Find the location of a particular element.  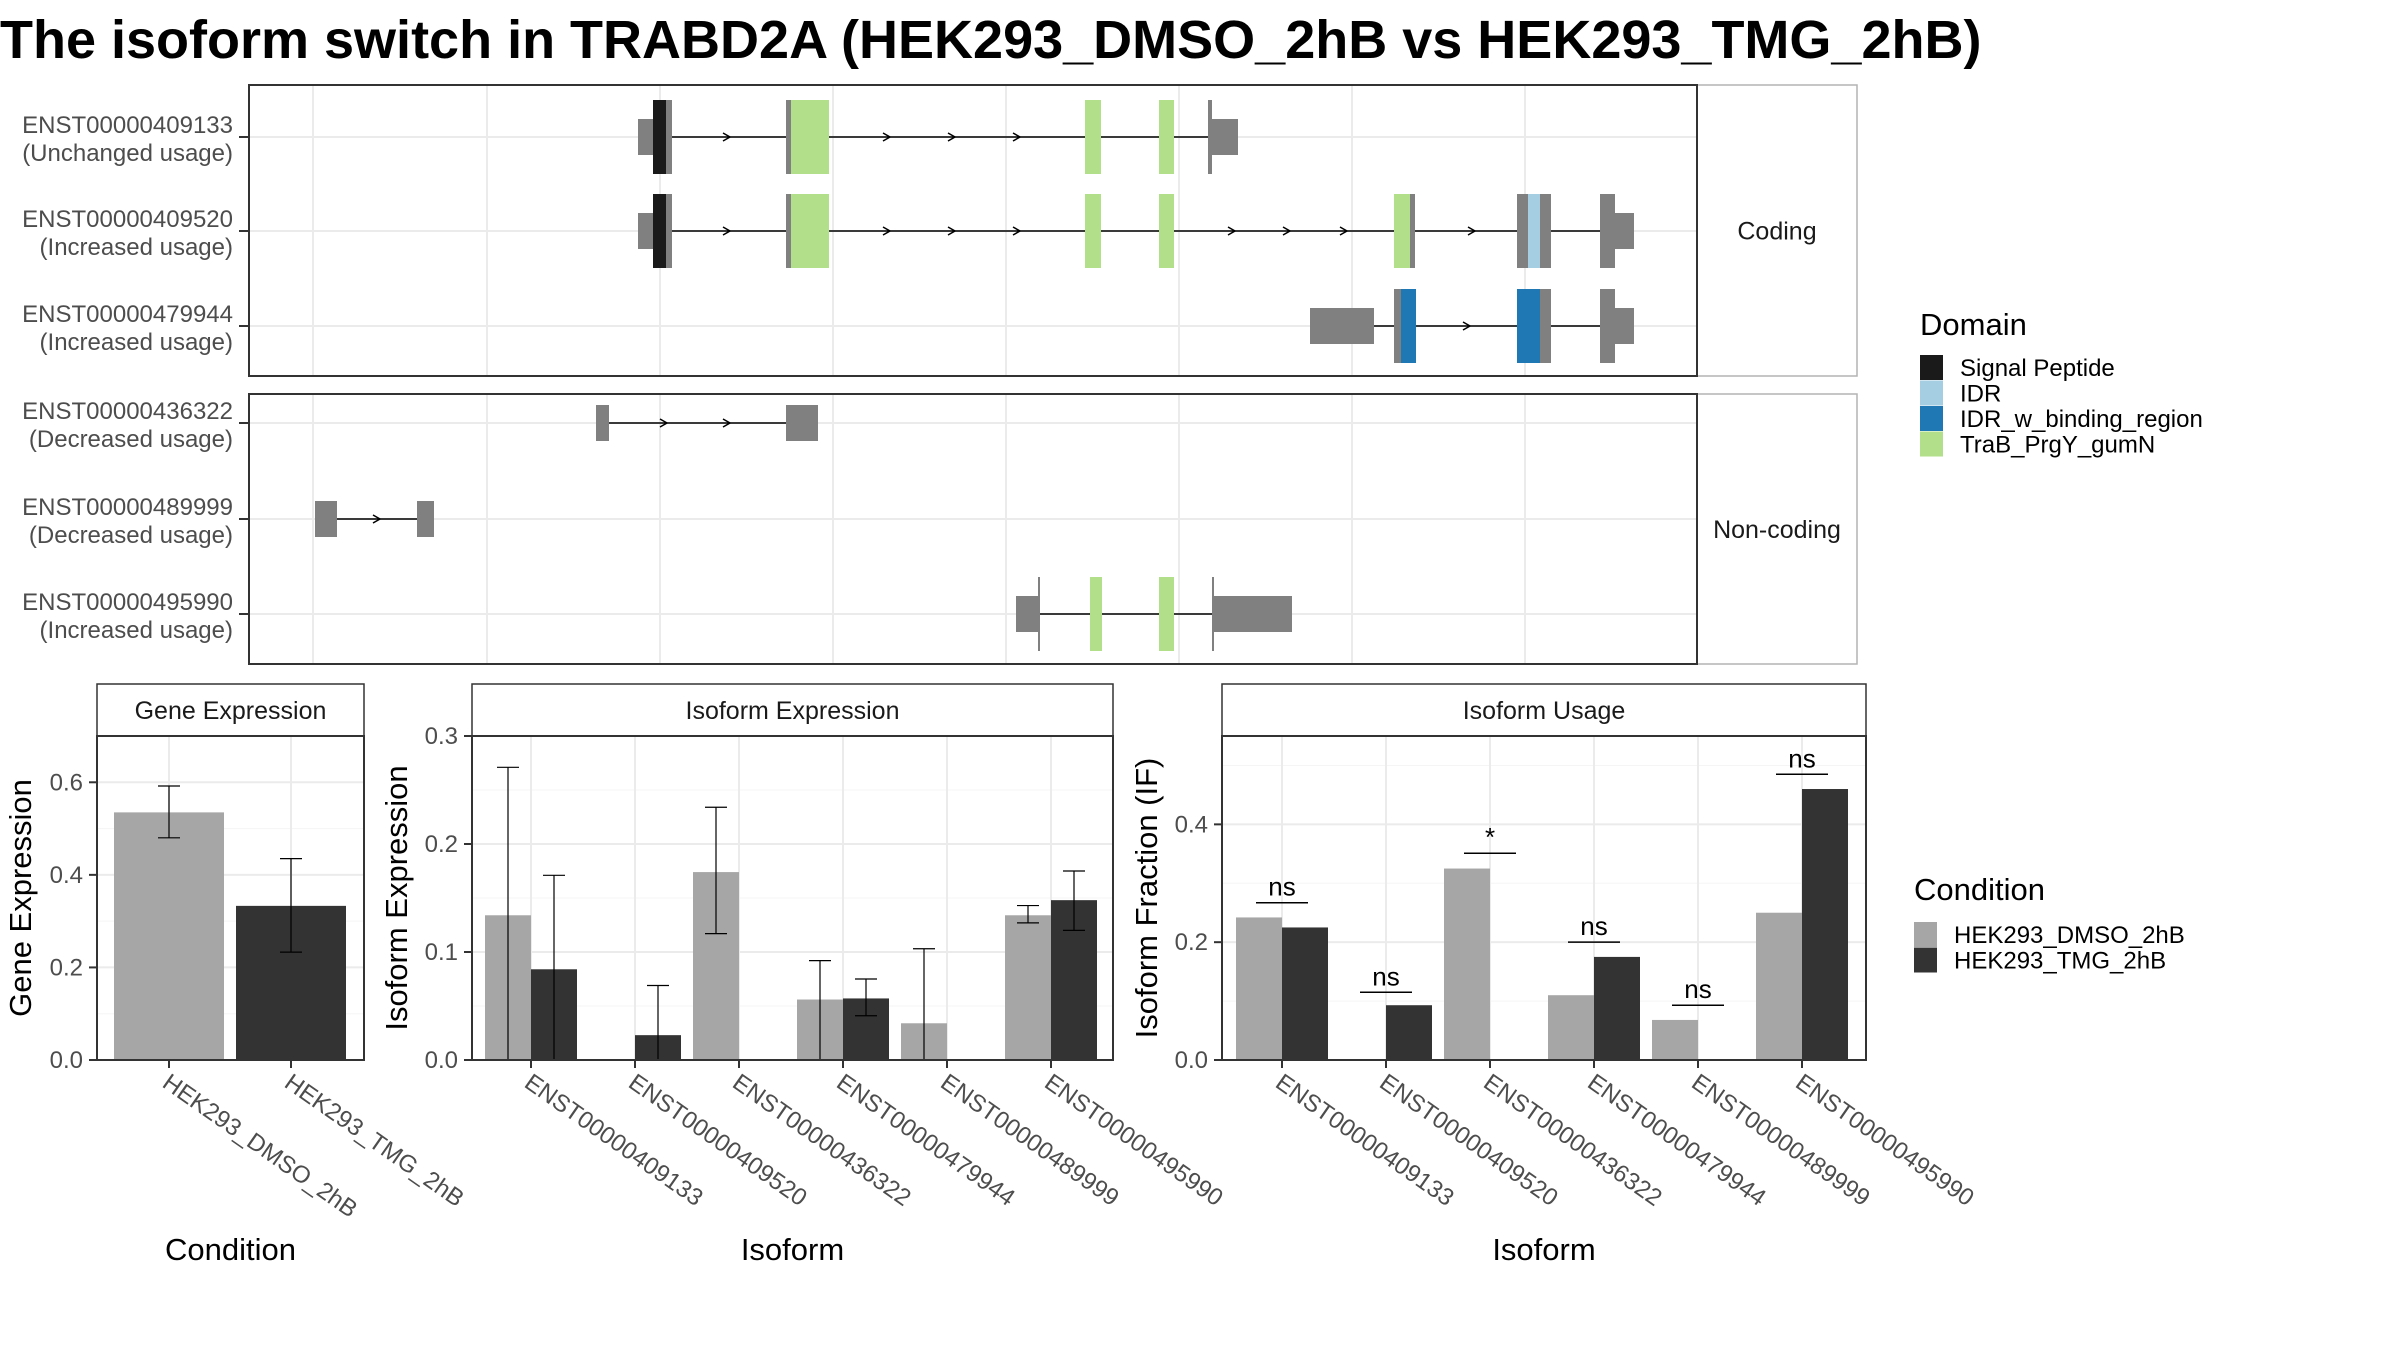

y-tick-label: 0.1 is located at coordinates (441, 952).